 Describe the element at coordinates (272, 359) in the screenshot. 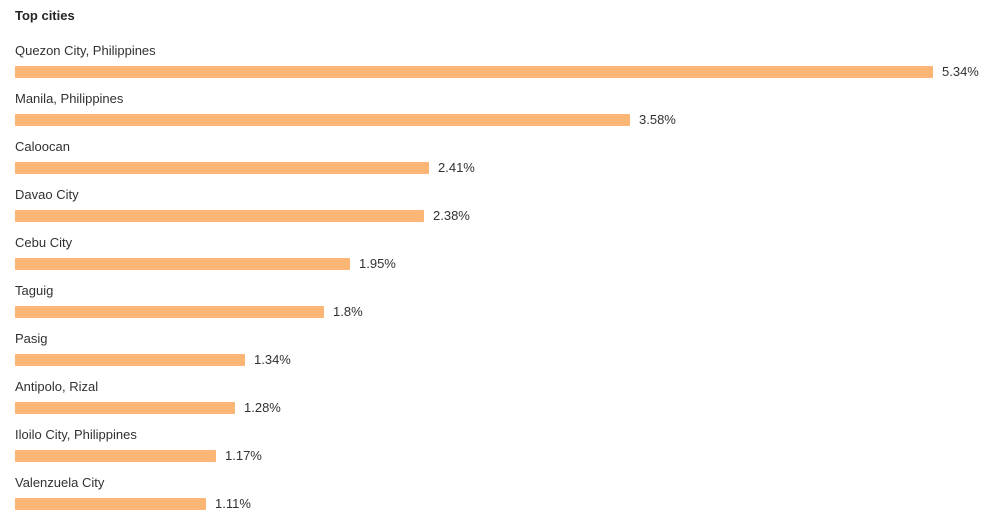

I see `value-label: 1.34%` at that location.